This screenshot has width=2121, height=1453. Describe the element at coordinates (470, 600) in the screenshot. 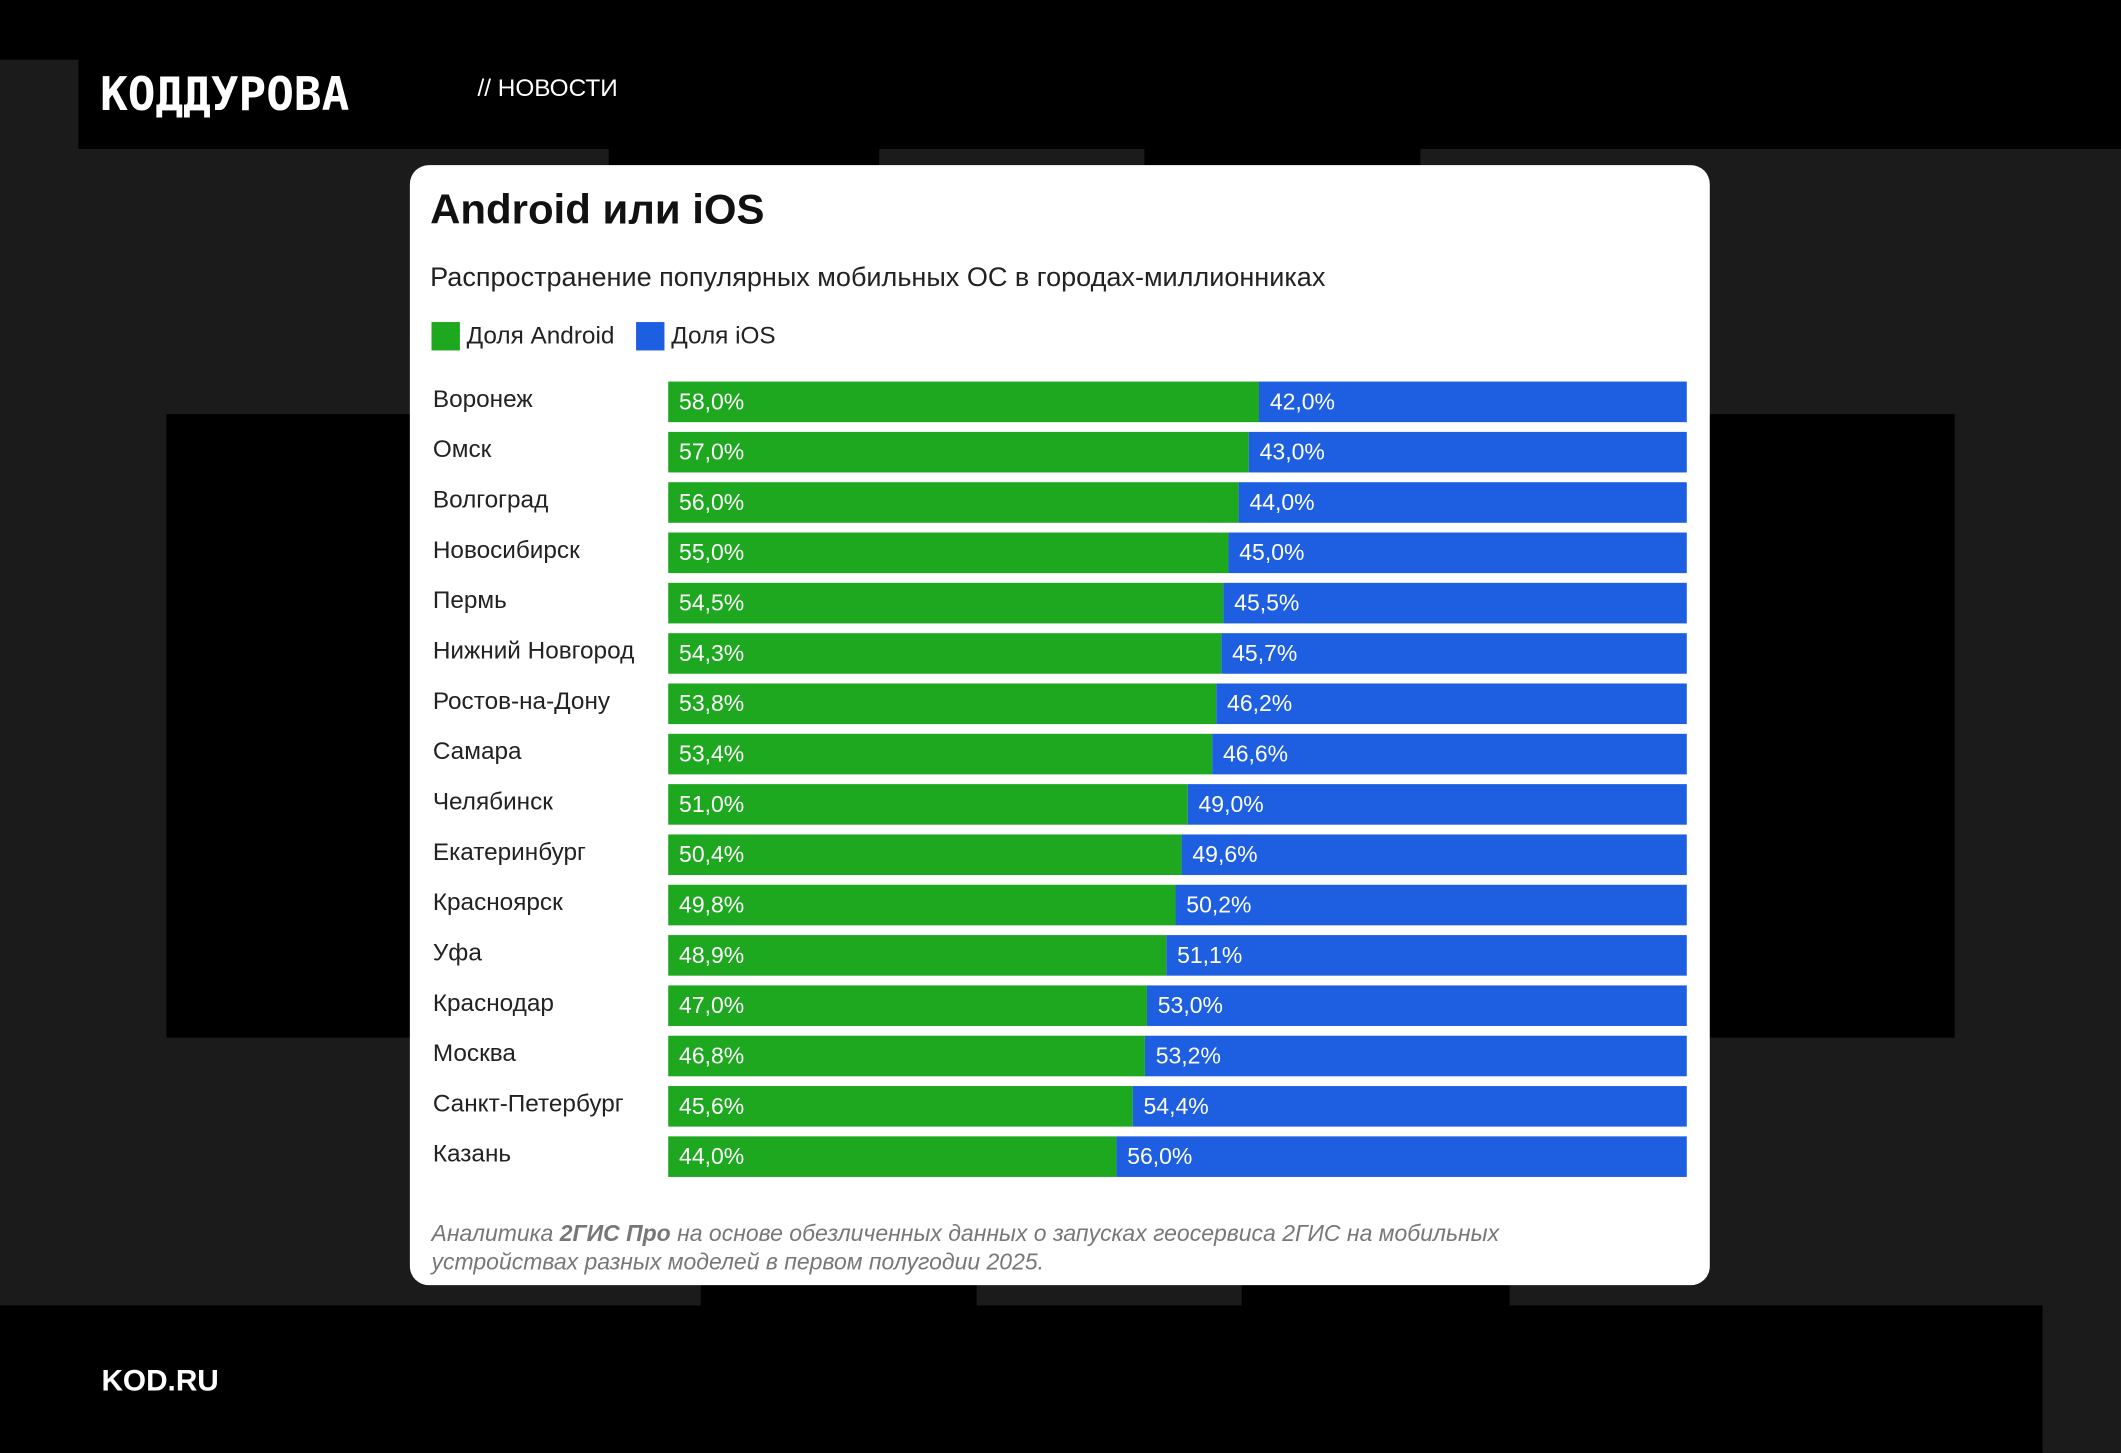

I see `y-tick-label: Пермь` at that location.